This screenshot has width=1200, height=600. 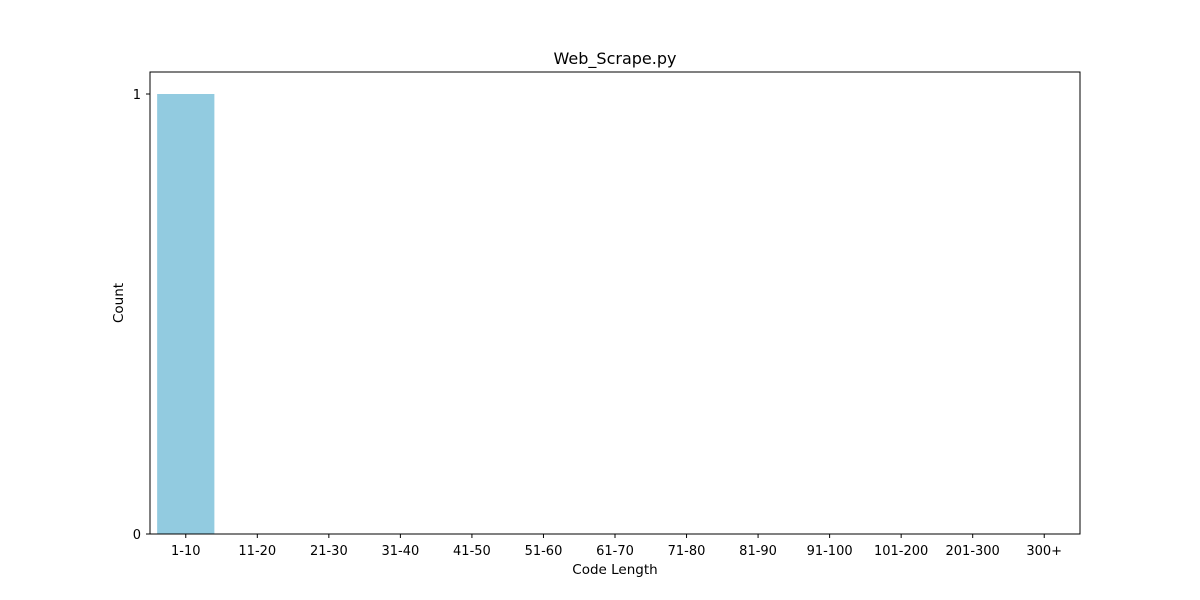 What do you see at coordinates (901, 551) in the screenshot?
I see `x-tick-label: 101-200` at bounding box center [901, 551].